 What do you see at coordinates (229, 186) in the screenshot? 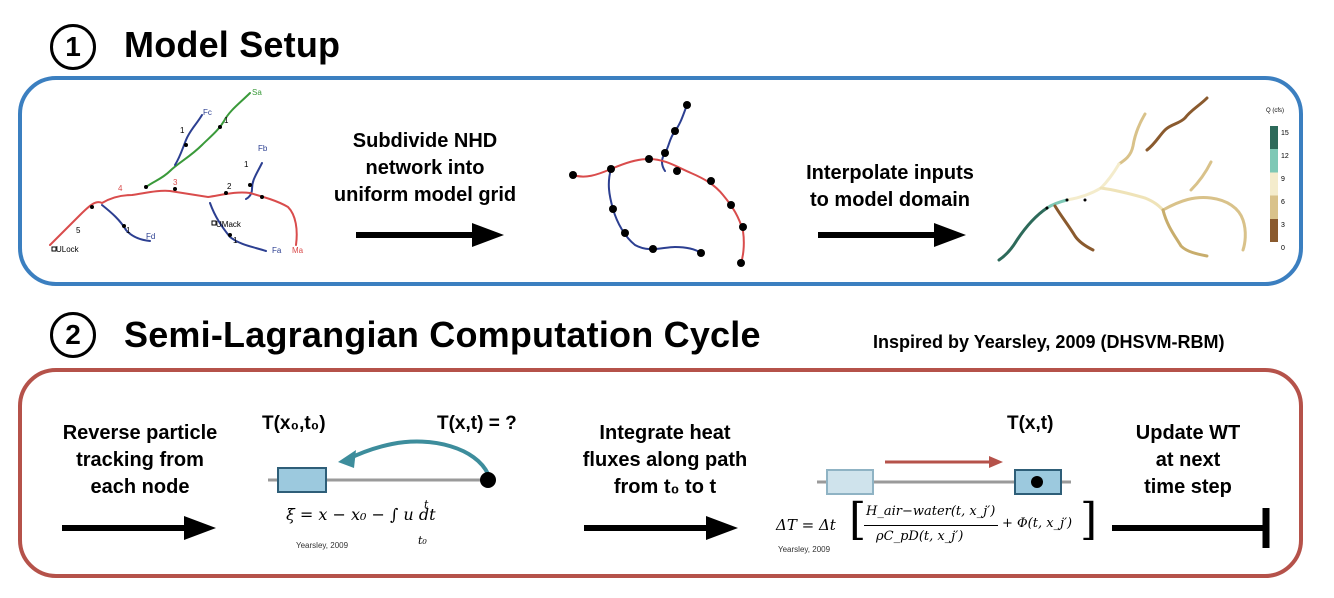
I see `svg-text: 2` at bounding box center [229, 186].